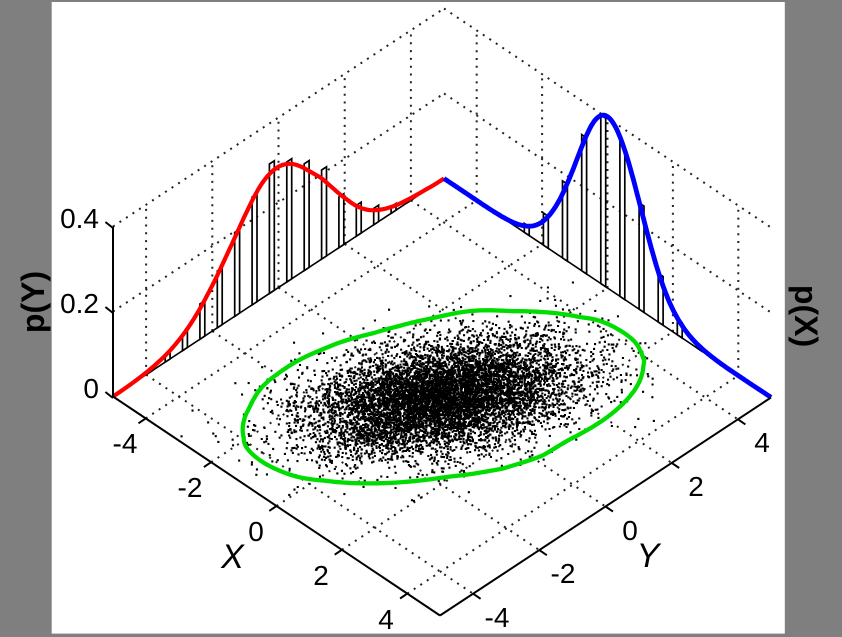  What do you see at coordinates (33, 302) in the screenshot?
I see `svg-text: p(Y)` at bounding box center [33, 302].